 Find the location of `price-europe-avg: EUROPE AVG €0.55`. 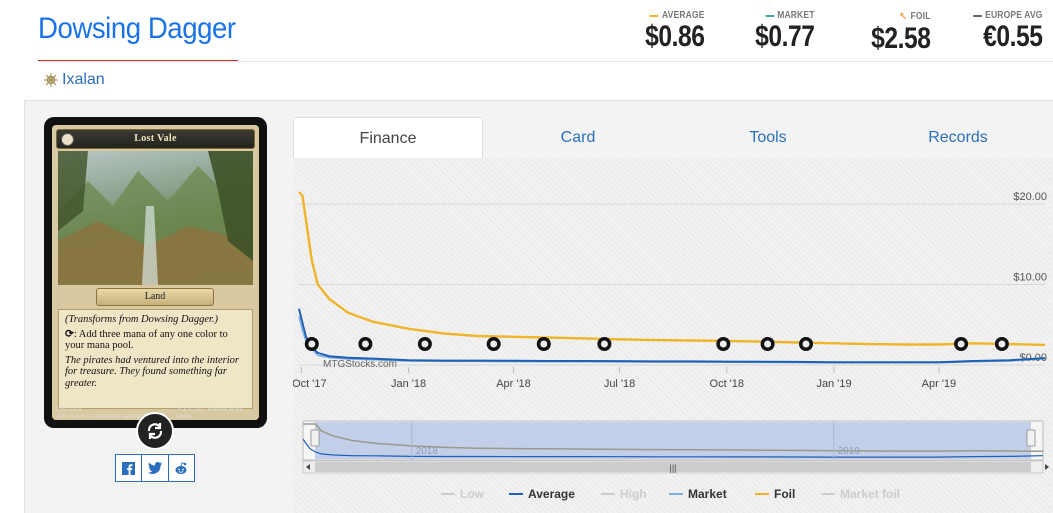

price-europe-avg: EUROPE AVG €0.55 is located at coordinates (1002, 31).